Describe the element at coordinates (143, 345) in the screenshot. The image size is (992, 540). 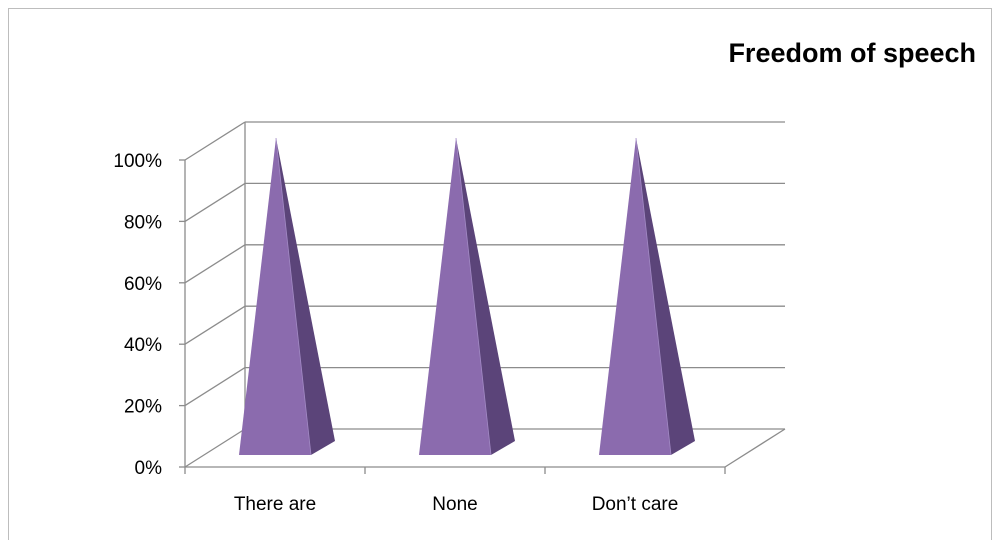
I see `y-tick-label: 40%` at that location.